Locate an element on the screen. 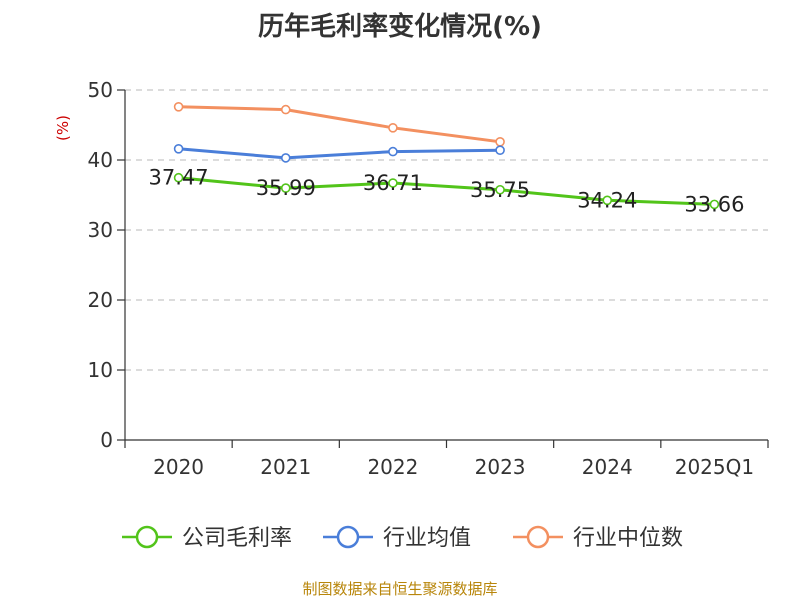 This screenshot has height=600, width=800. legend: 公司毛利率 行业均值 行业中位数 is located at coordinates (402, 538).